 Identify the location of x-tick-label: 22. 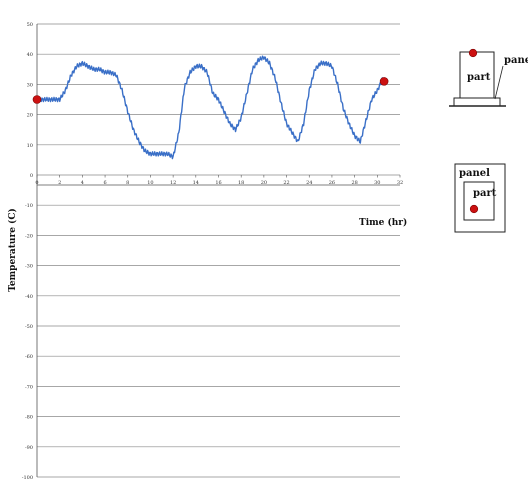
(286, 183).